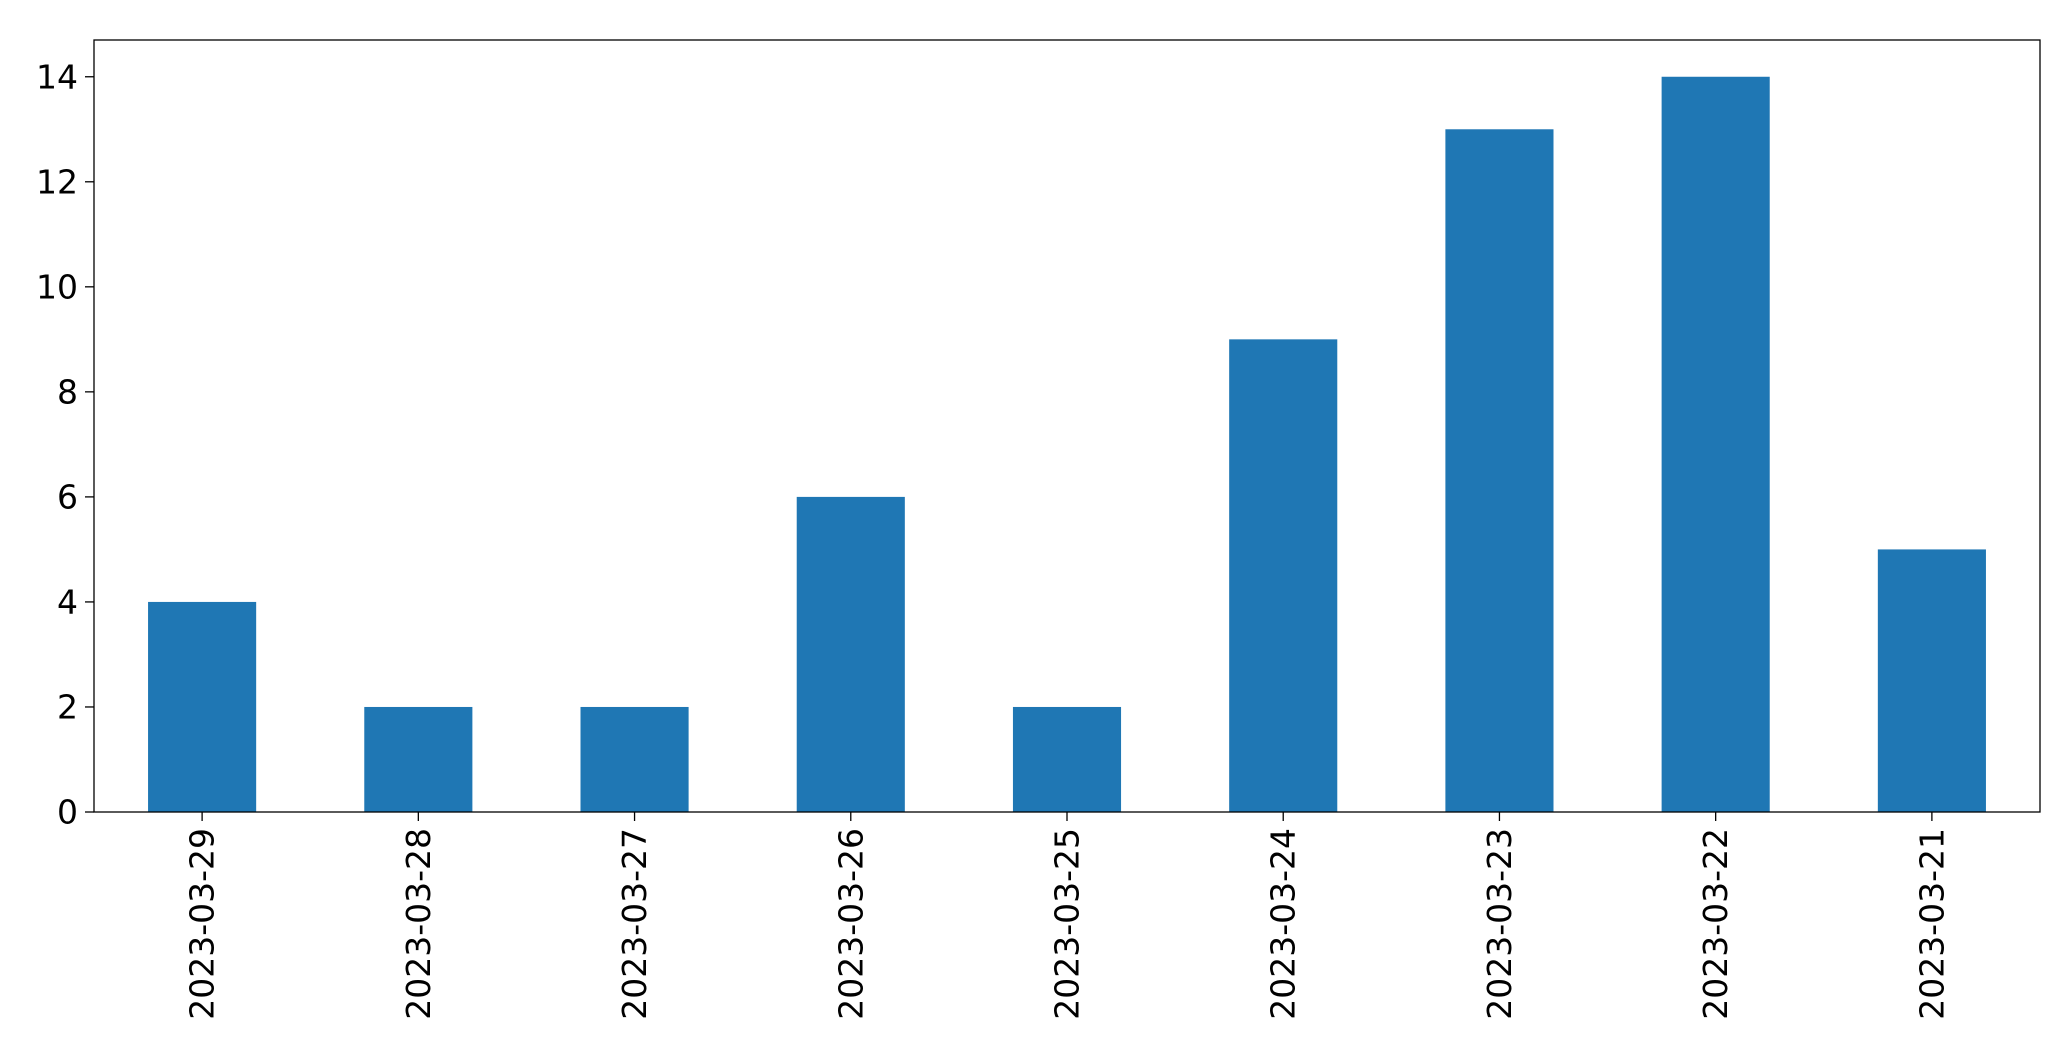  Describe the element at coordinates (1715, 924) in the screenshot. I see `x-tick-label: 2023-03-22` at that location.